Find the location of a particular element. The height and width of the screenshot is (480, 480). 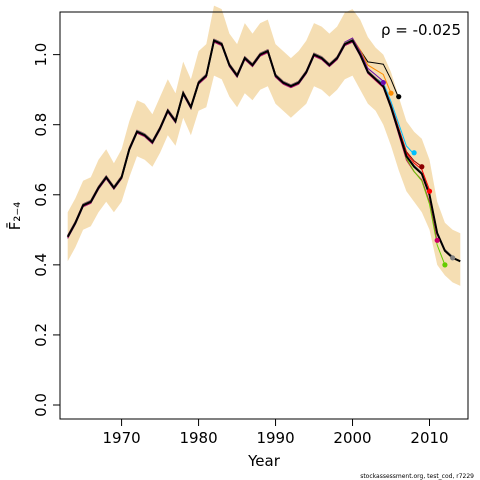

x-tick-label: 2010 is located at coordinates (429, 438).